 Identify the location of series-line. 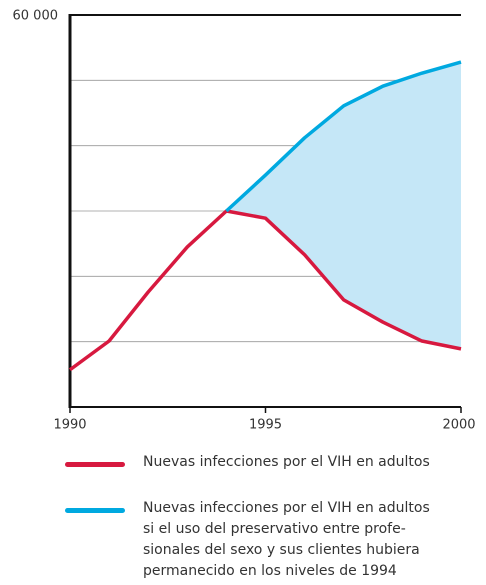
(343, 136).